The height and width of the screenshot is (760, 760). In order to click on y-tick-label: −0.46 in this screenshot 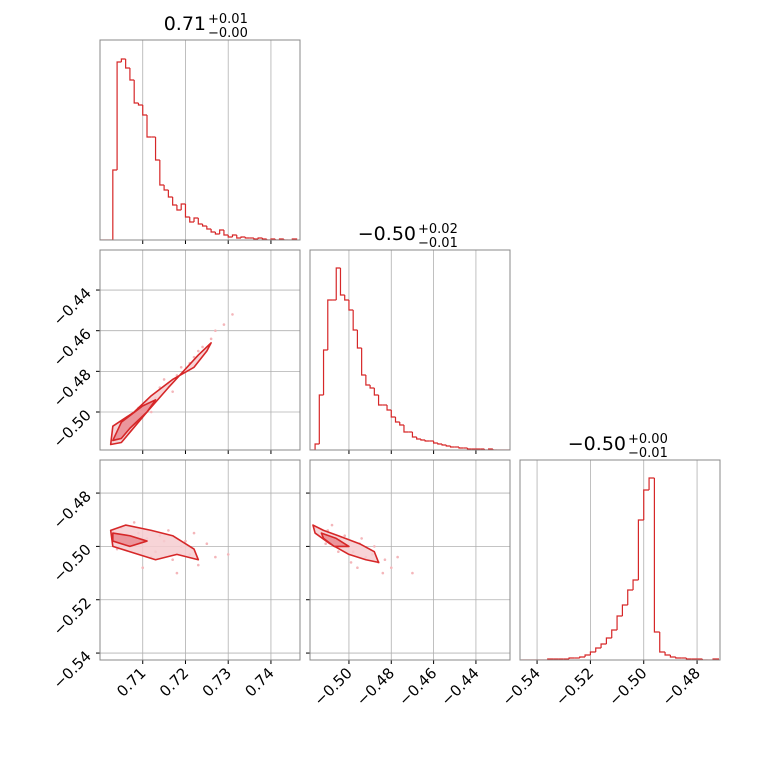, I will do `click(72, 347)`.